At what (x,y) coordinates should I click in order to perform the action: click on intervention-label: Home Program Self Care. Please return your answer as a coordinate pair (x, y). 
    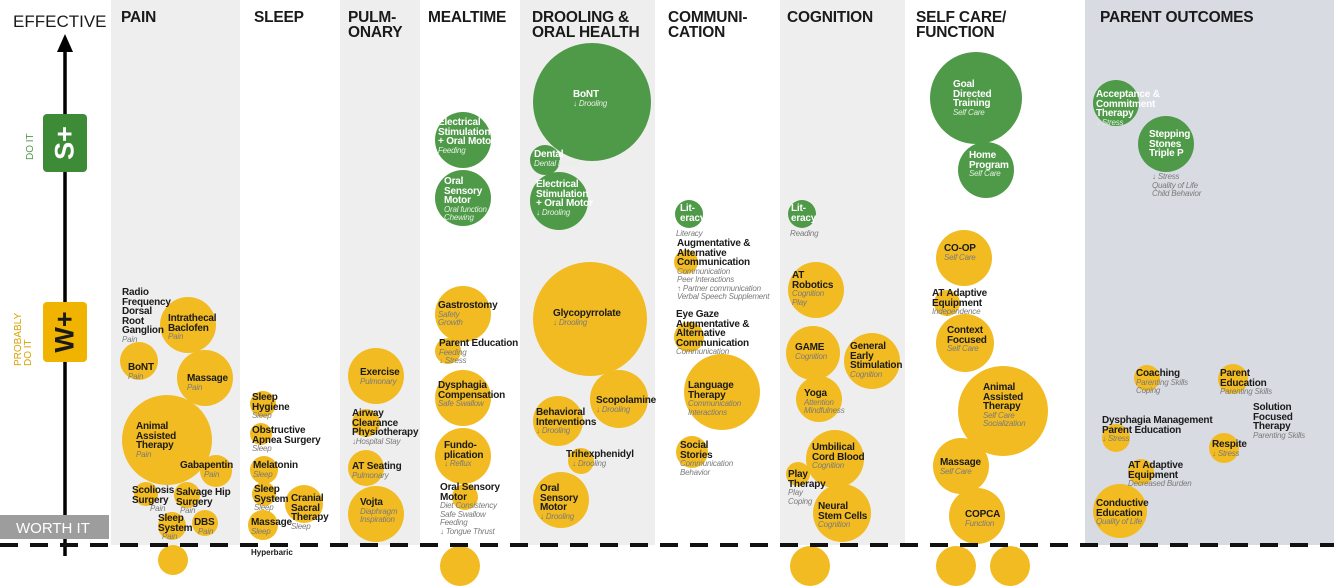
    Looking at the image, I should click on (989, 164).